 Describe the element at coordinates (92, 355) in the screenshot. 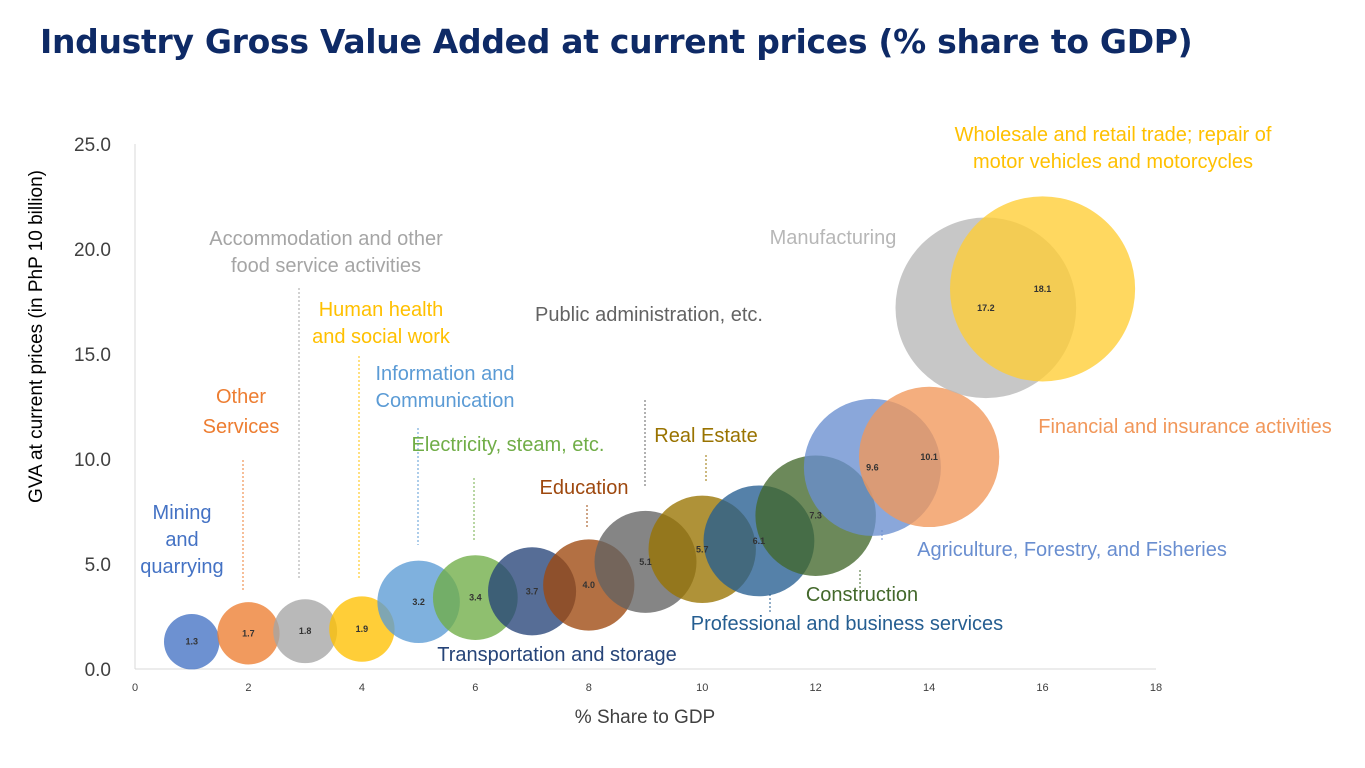

I see `y-tick-label: 15.0` at that location.